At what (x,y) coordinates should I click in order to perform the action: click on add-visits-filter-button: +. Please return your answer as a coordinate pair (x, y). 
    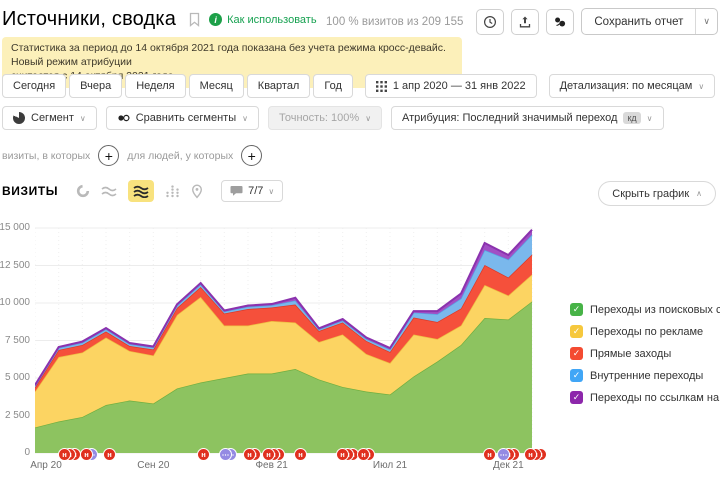
    Looking at the image, I should click on (109, 155).